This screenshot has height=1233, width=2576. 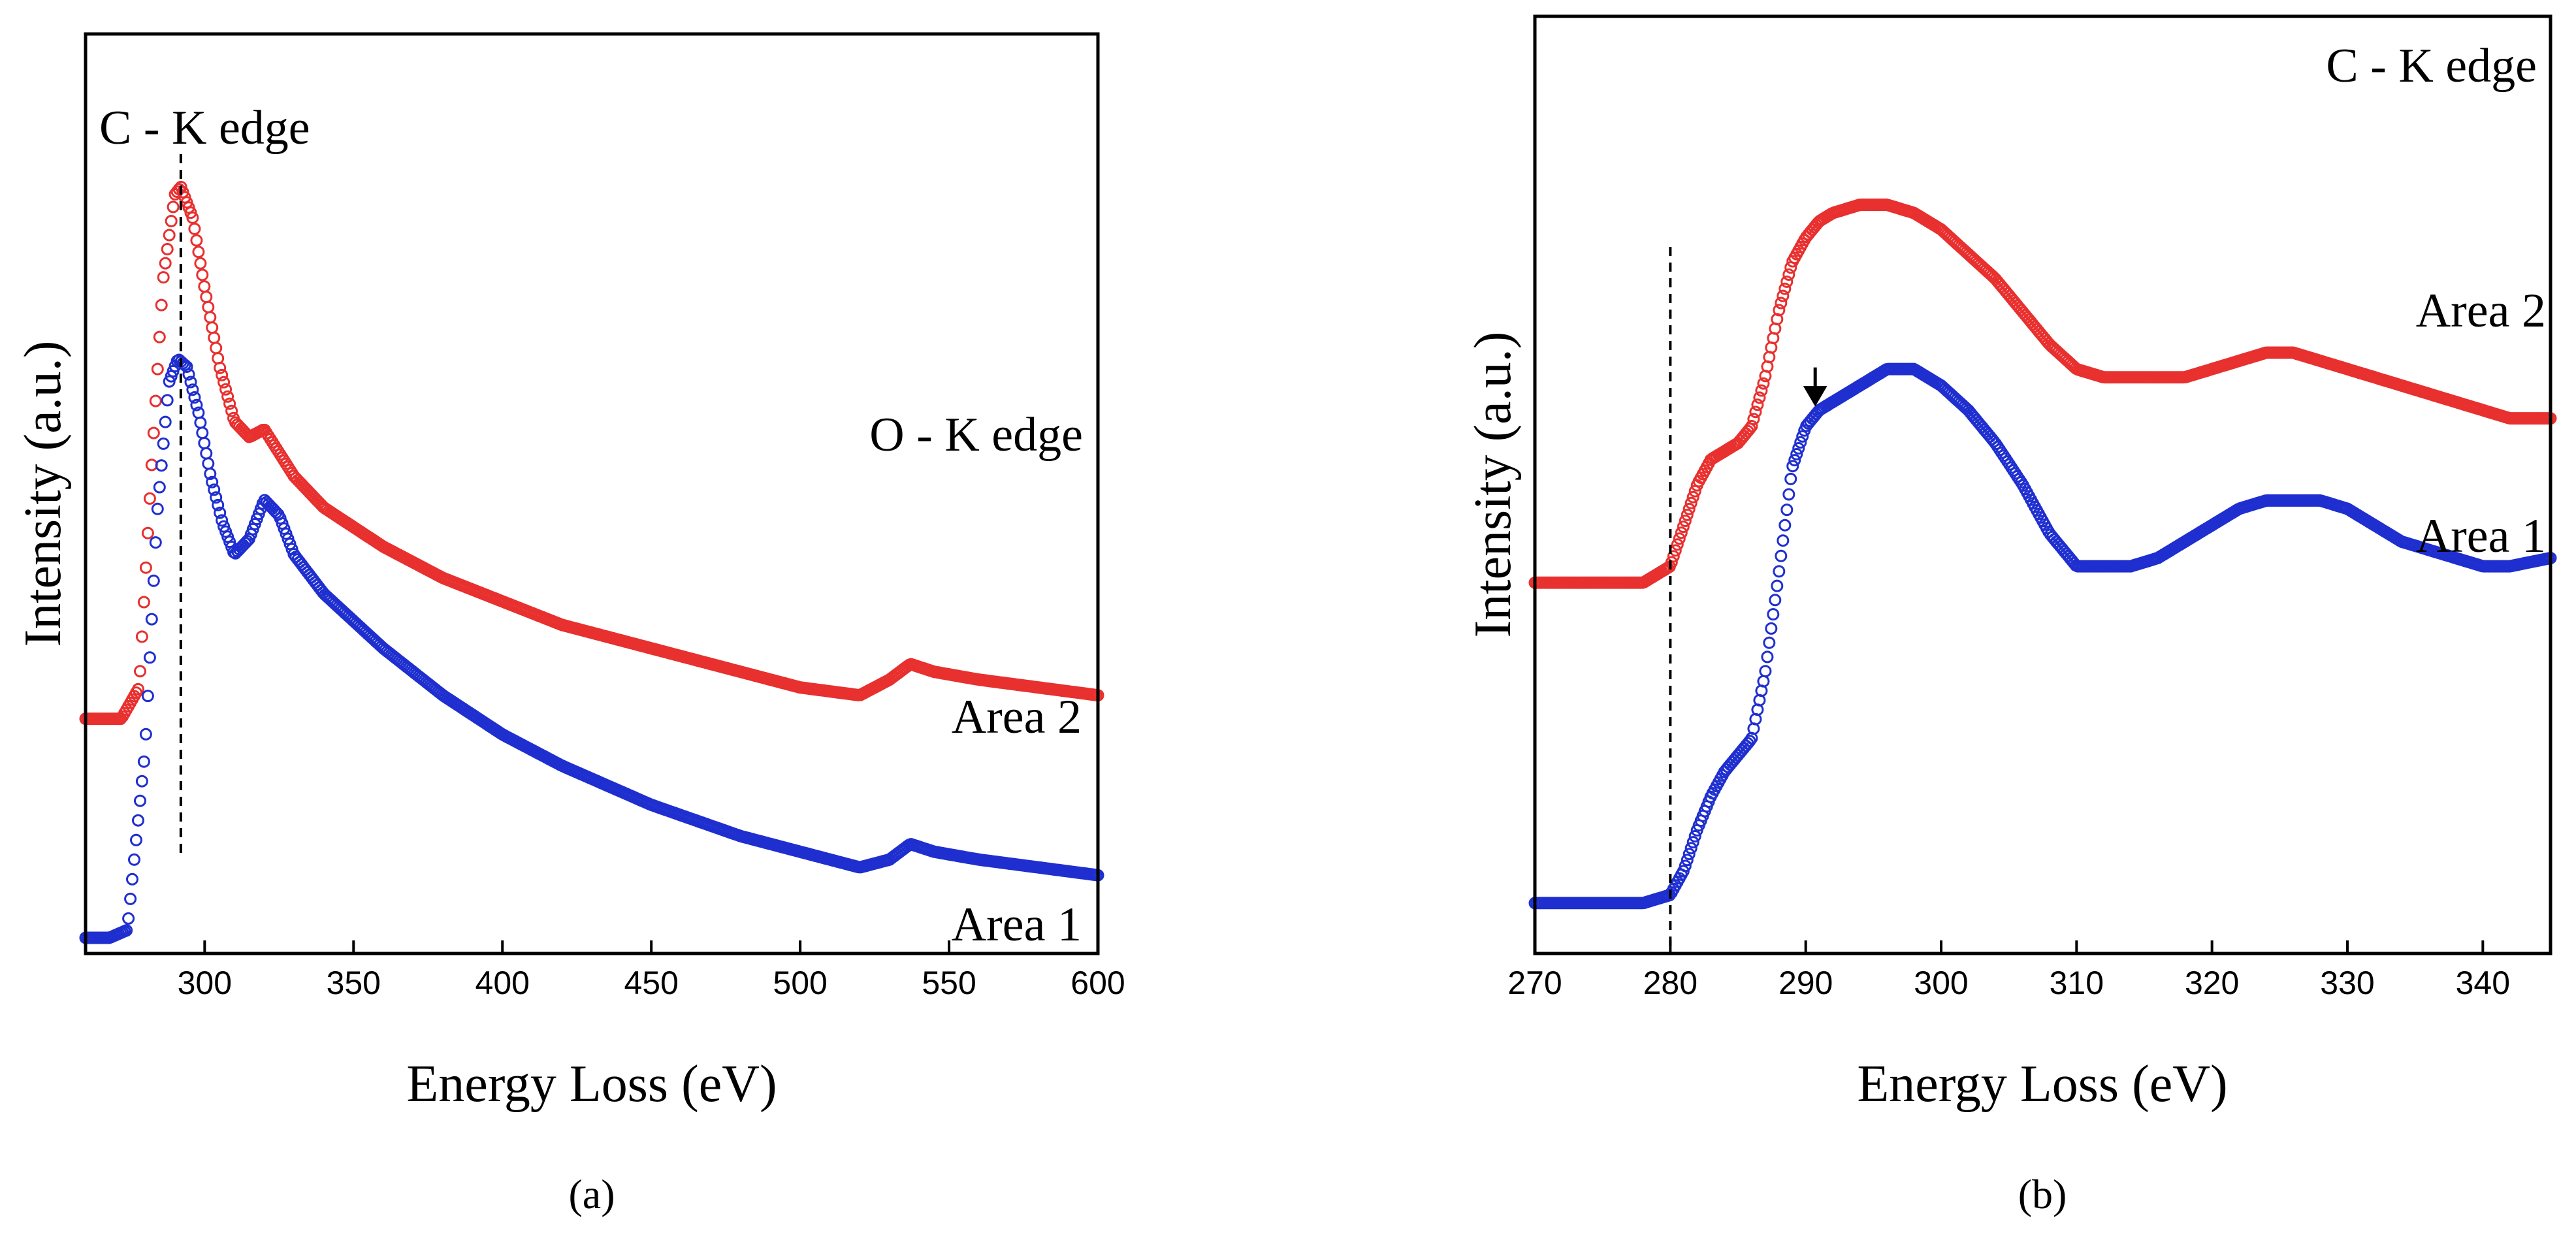 What do you see at coordinates (2347, 983) in the screenshot?
I see `x-tick-label: 330` at bounding box center [2347, 983].